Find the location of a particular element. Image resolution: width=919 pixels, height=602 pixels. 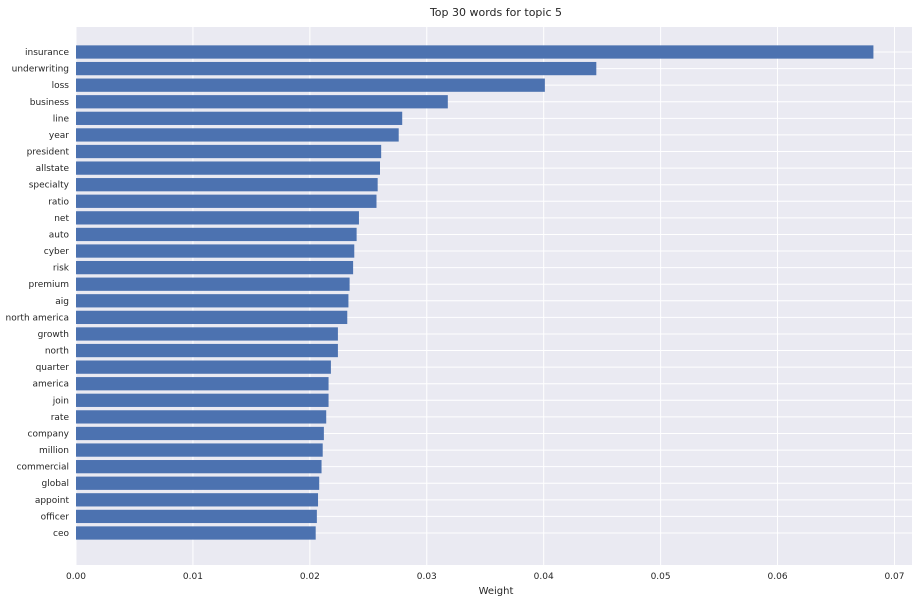

bar-america is located at coordinates (202, 384).